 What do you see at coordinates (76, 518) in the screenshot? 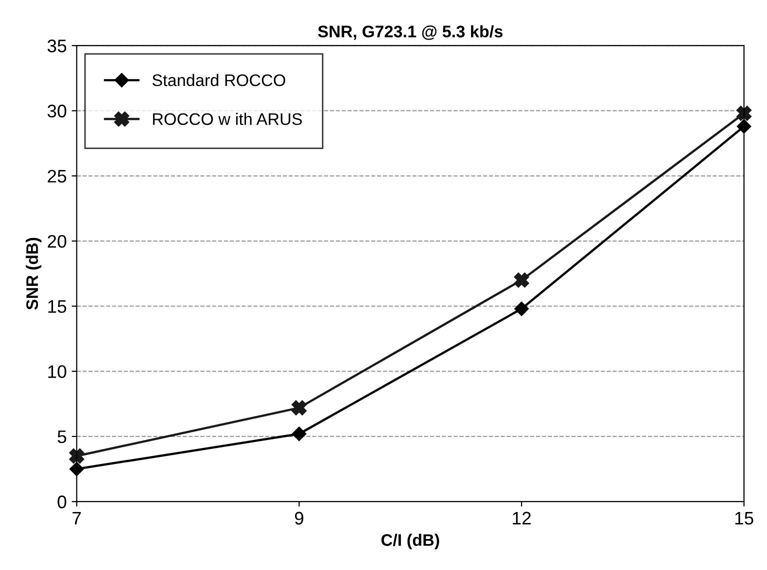
I see `x-tick-label: 7` at bounding box center [76, 518].